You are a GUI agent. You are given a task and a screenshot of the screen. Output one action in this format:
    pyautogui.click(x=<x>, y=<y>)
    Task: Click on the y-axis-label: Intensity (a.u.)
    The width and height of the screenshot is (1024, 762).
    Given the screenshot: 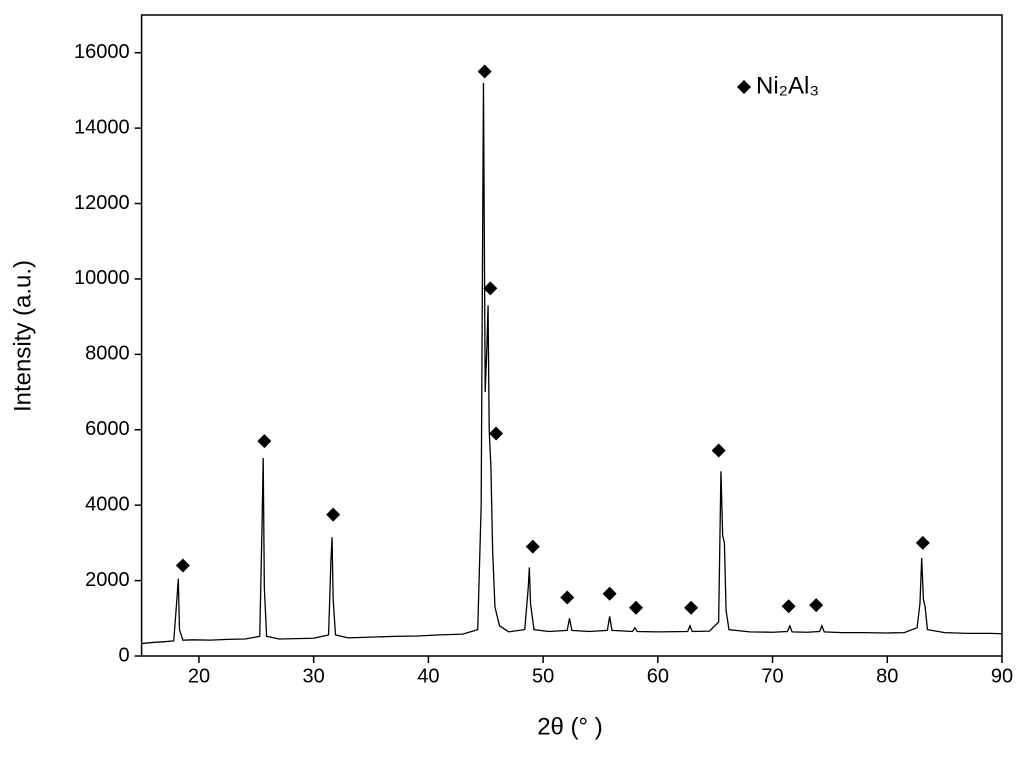 What is the action you would take?
    pyautogui.click(x=22, y=336)
    